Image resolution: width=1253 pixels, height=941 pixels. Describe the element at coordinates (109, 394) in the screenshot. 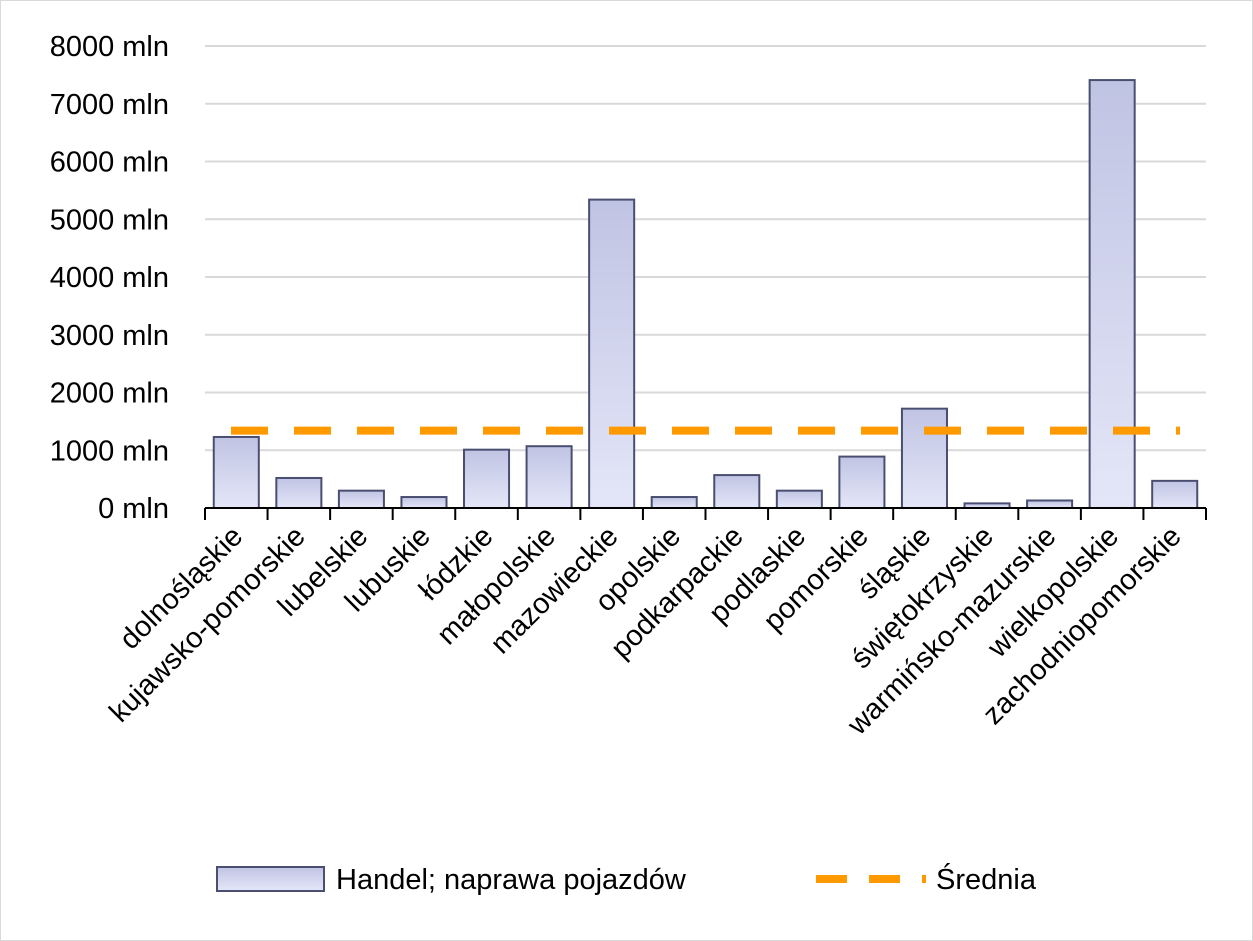

I see `y-tick-label: 2000 mln` at that location.